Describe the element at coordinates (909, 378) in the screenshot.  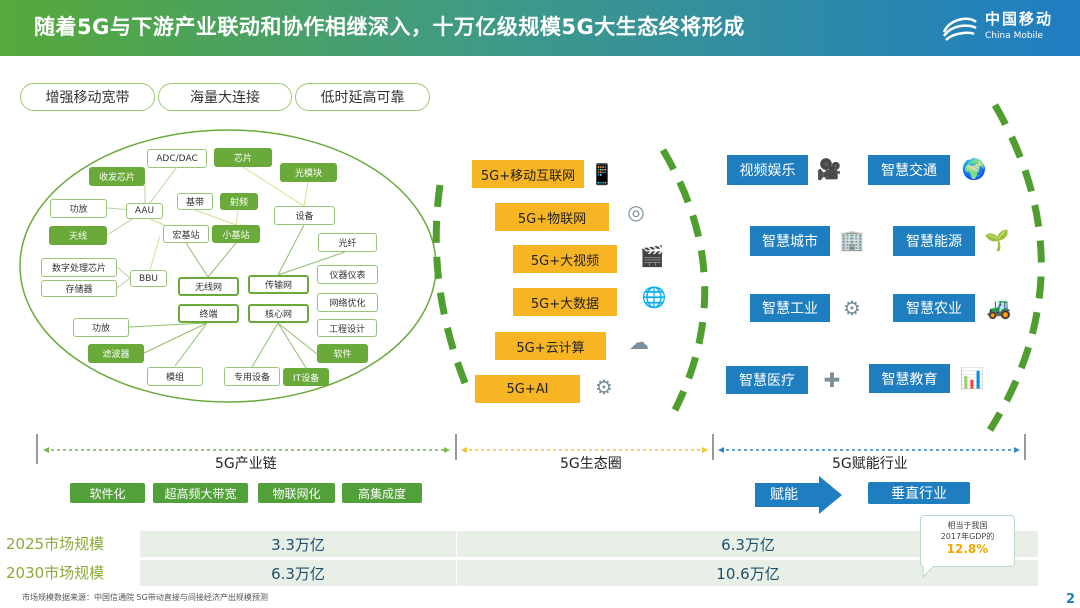
I see `industry-smart-education: 智慧教育` at that location.